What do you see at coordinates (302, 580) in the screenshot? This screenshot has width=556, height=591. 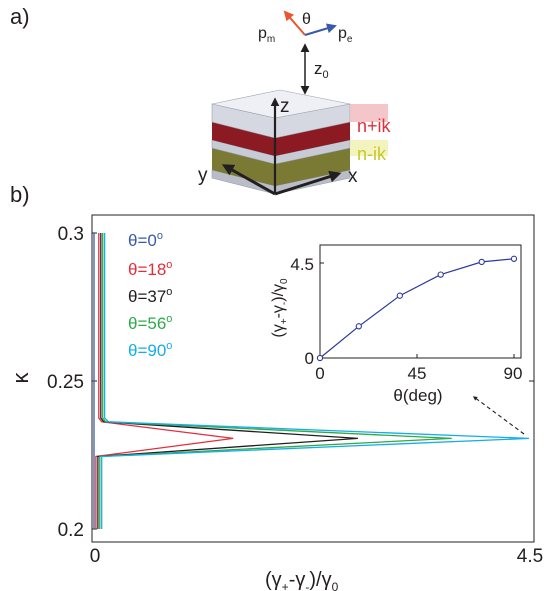 I see `x-axis-title: (γ+-γ-)/γ0` at bounding box center [302, 580].